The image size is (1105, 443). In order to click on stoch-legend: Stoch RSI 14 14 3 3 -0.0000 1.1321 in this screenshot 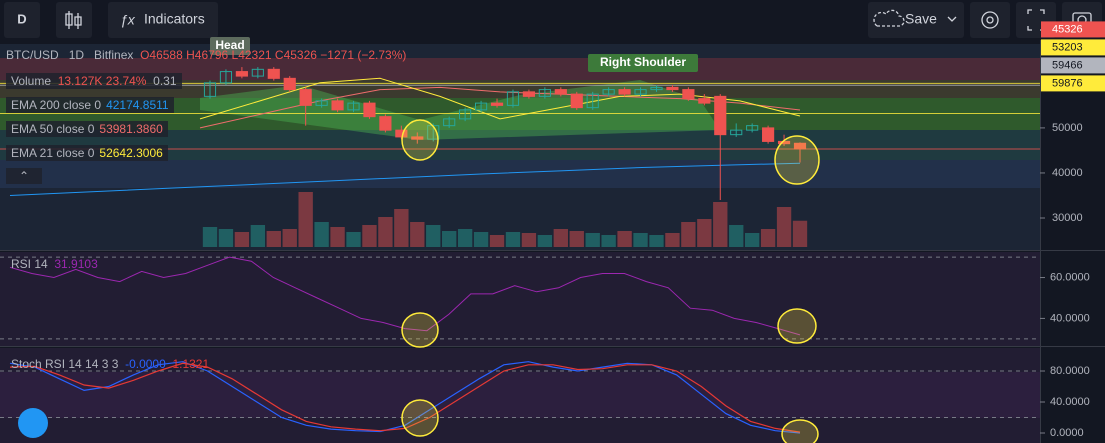, I will do `click(110, 364)`.